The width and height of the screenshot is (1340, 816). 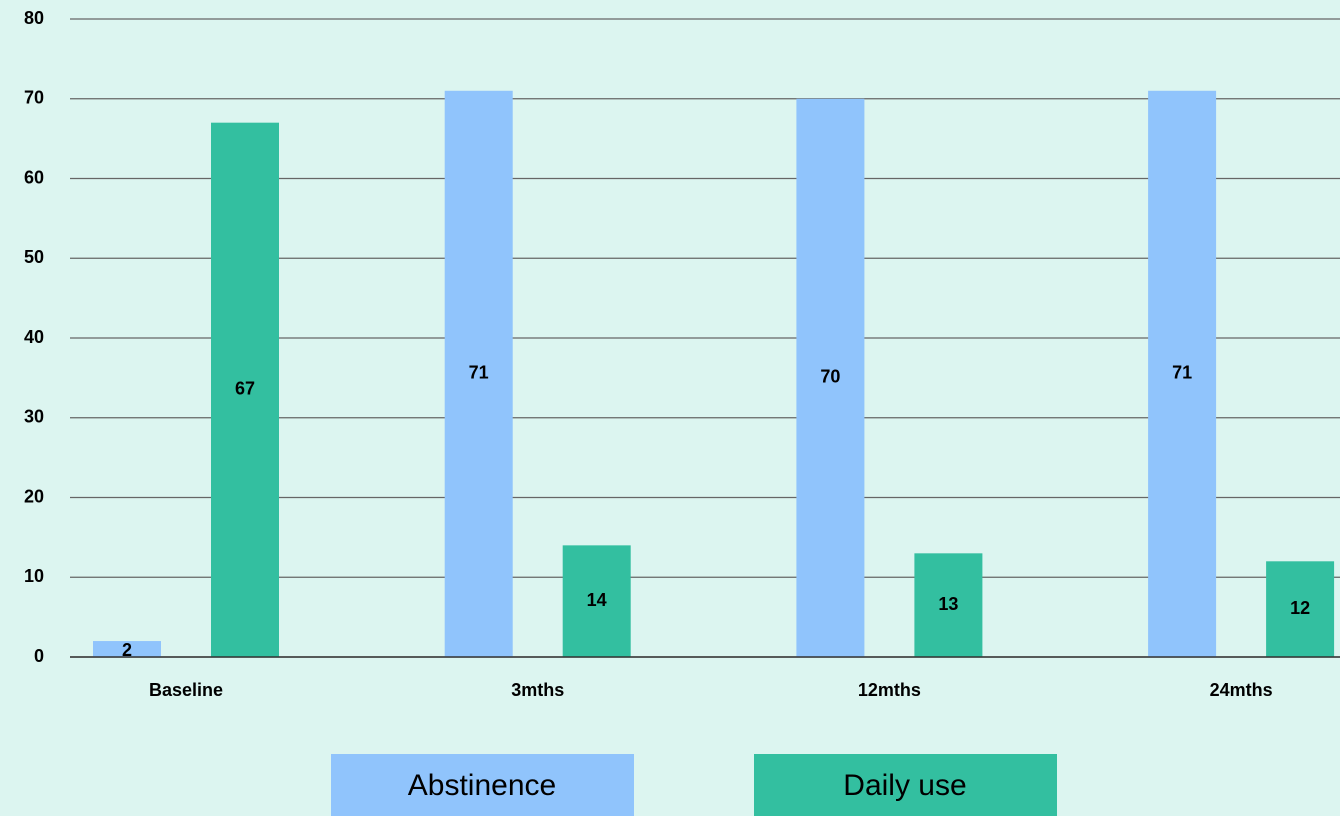 I want to click on data-label: 2, so click(x=127, y=650).